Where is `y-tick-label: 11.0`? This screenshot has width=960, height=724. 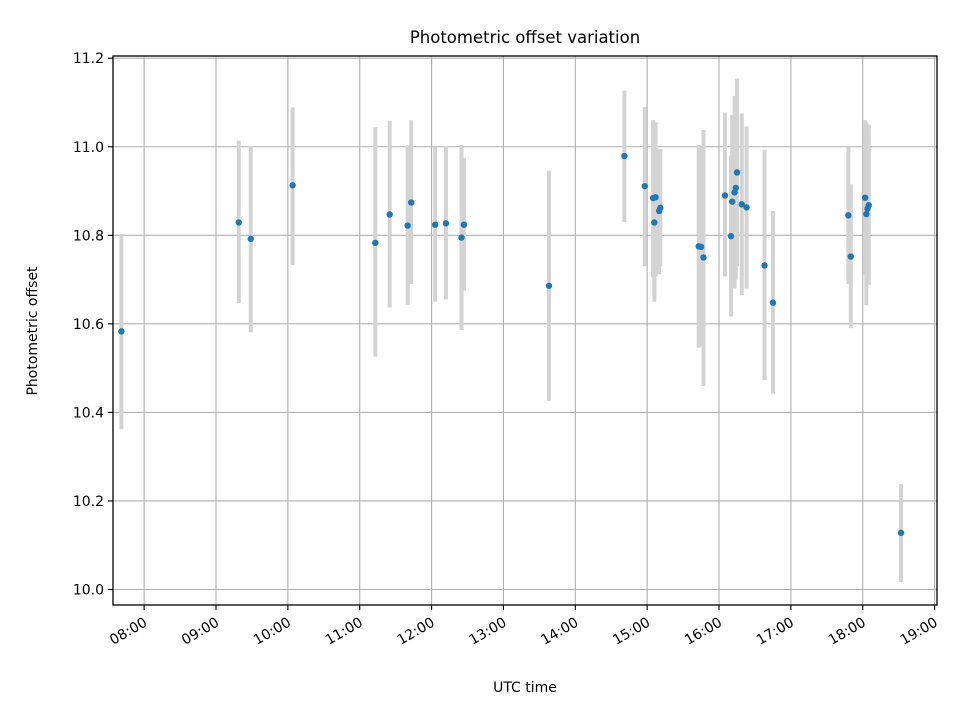
y-tick-label: 11.0 is located at coordinates (88, 148).